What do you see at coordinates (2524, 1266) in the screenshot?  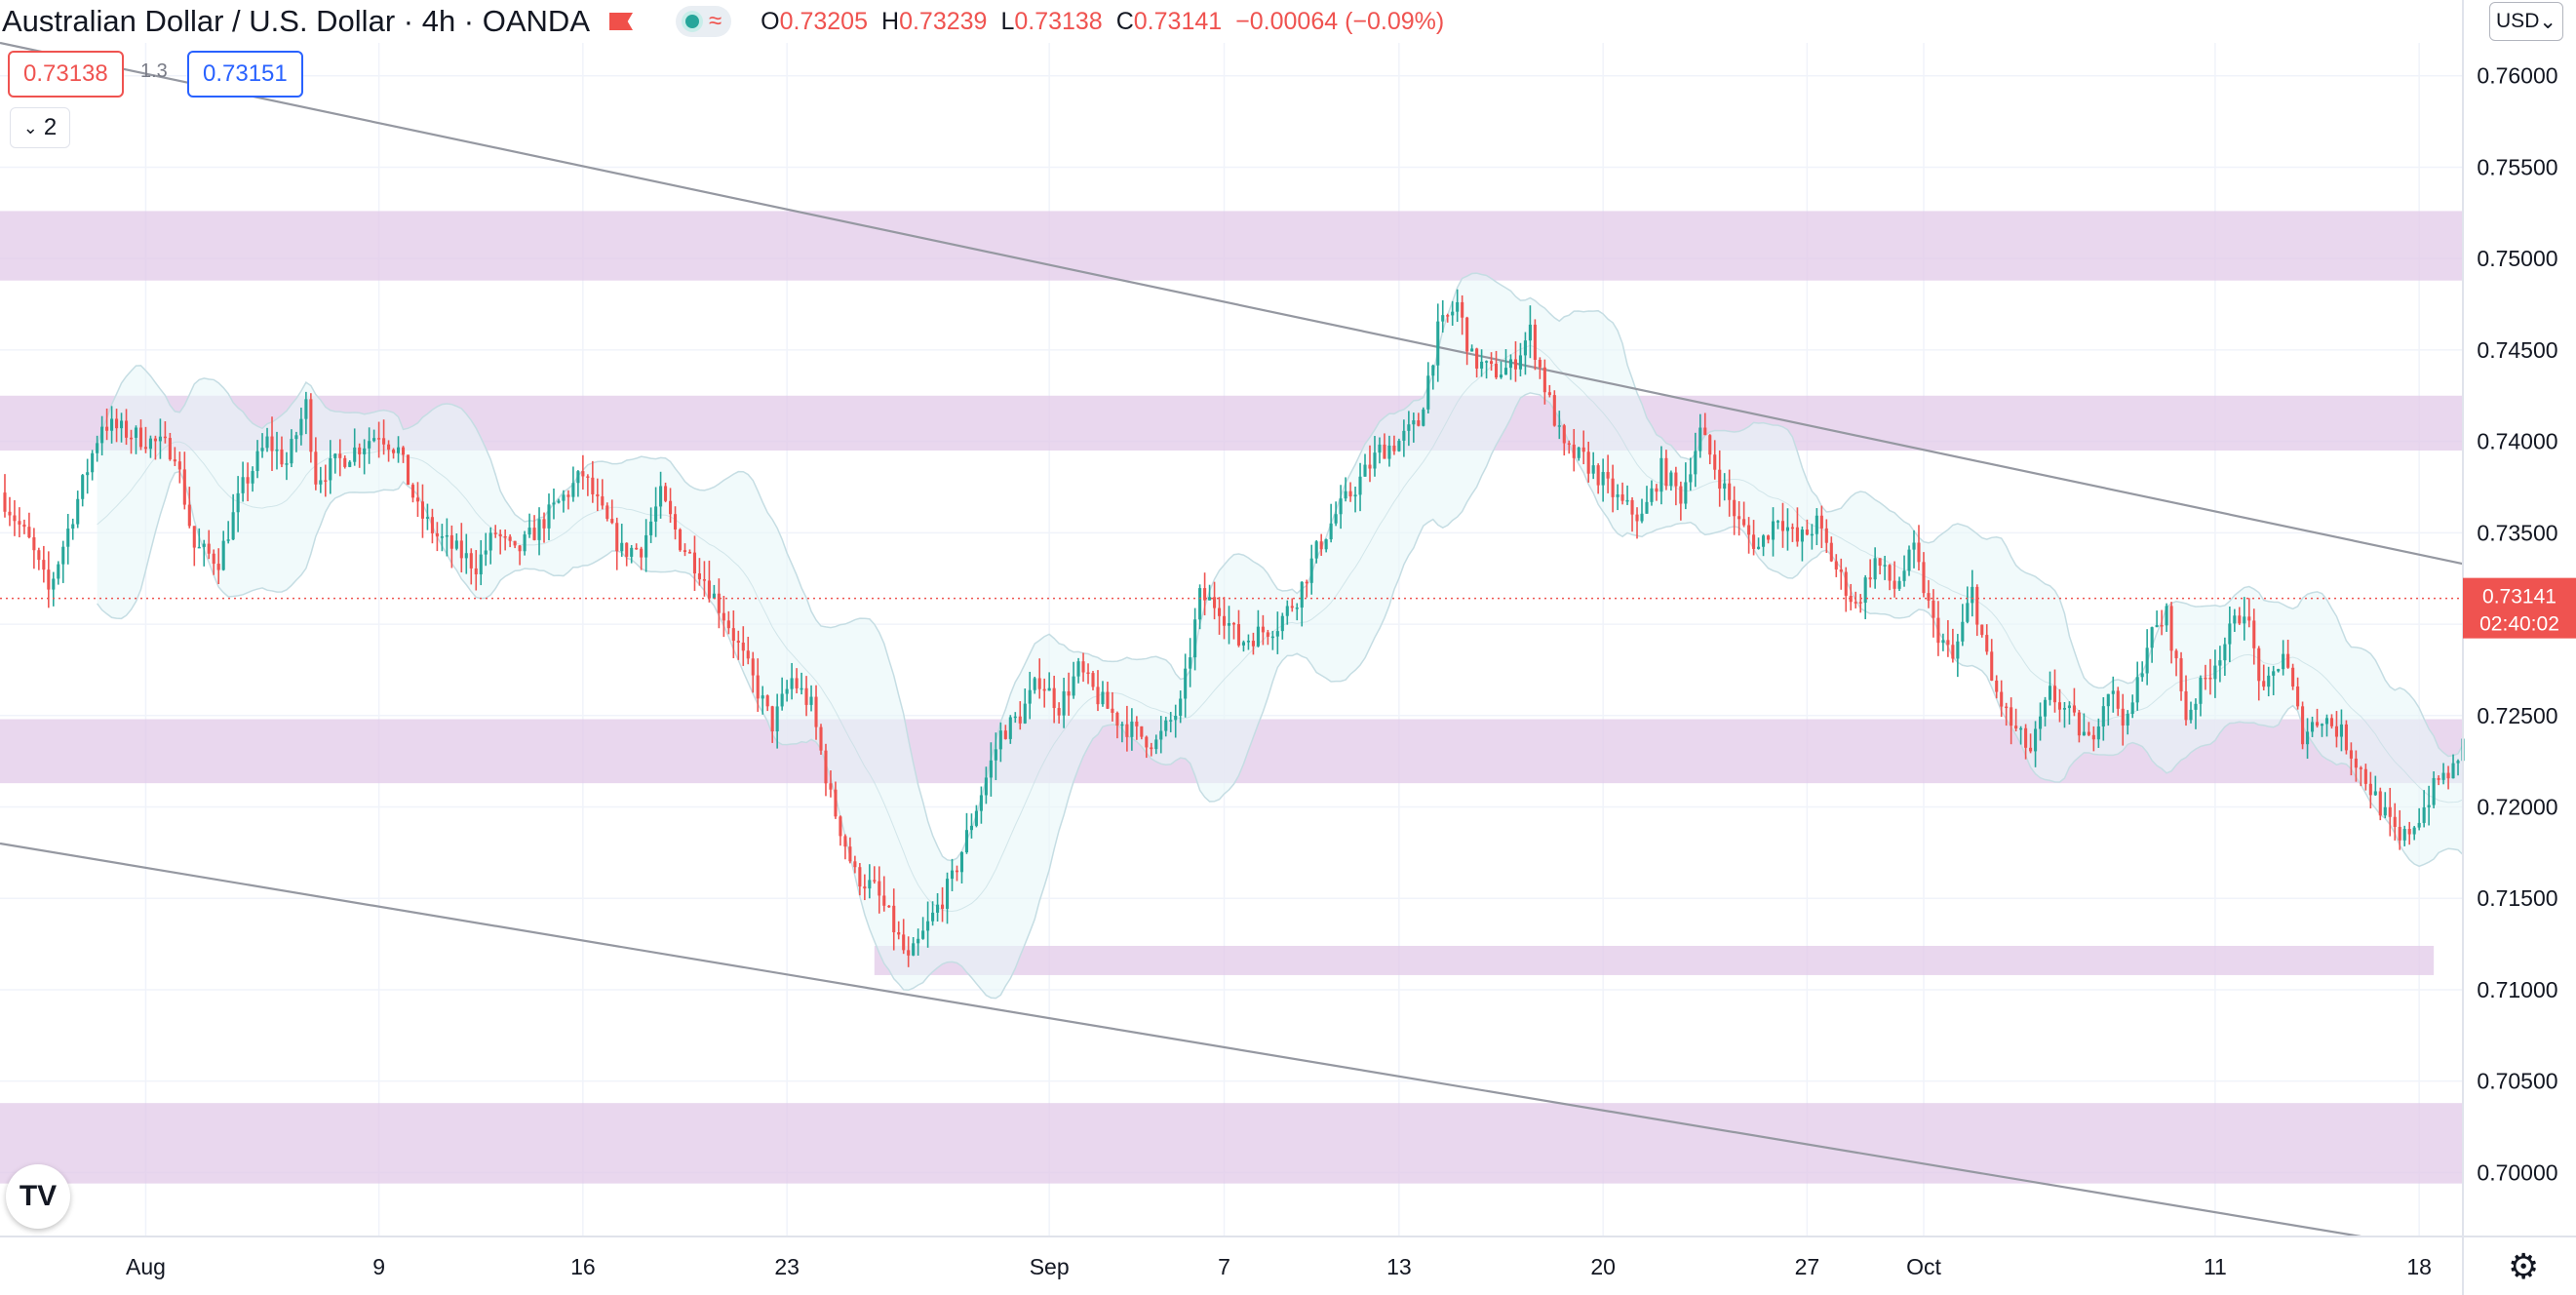 I see `gear-icon: ⚙` at bounding box center [2524, 1266].